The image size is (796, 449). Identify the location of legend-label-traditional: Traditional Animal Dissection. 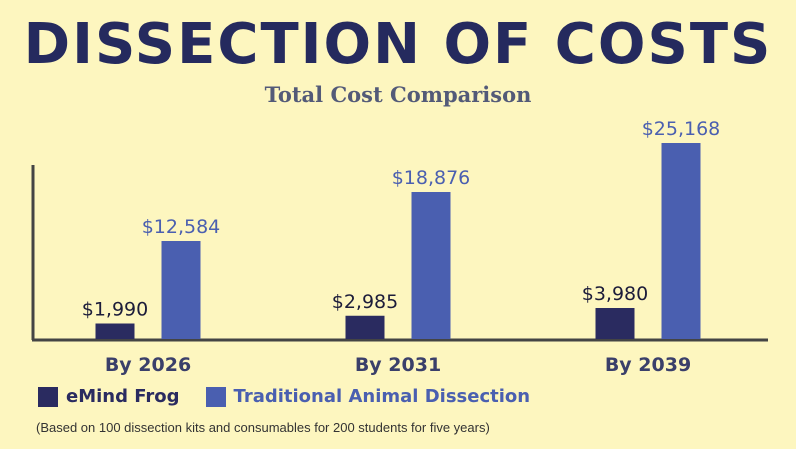
(382, 396).